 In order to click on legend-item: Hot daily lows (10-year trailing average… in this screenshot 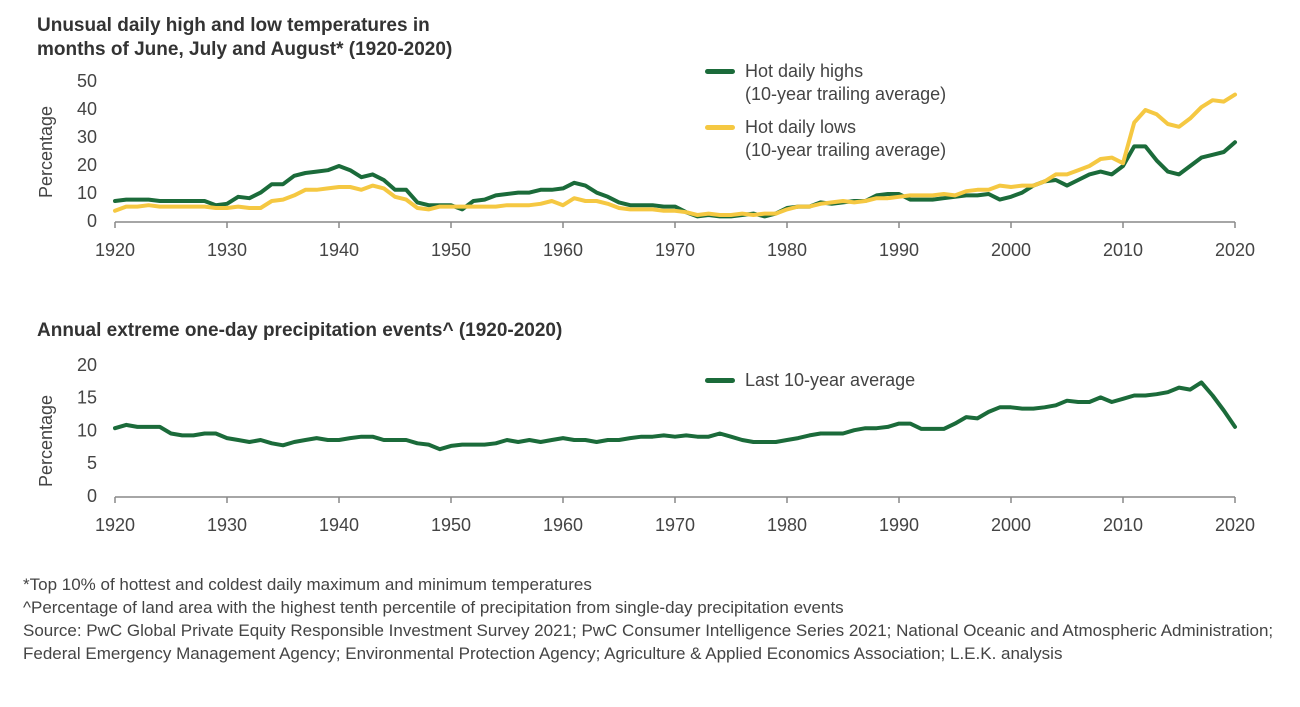, I will do `click(825, 139)`.